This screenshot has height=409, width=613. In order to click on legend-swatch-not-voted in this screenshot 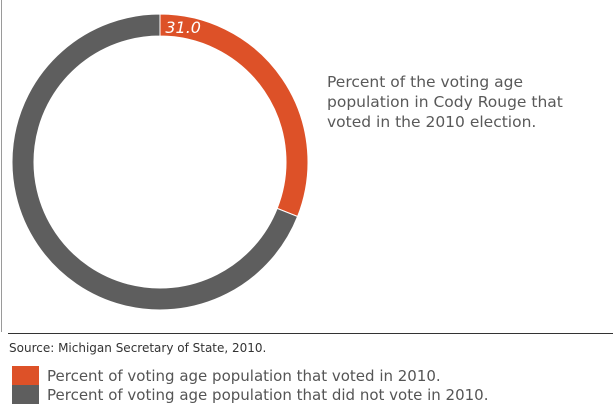, I will do `click(25, 394)`.